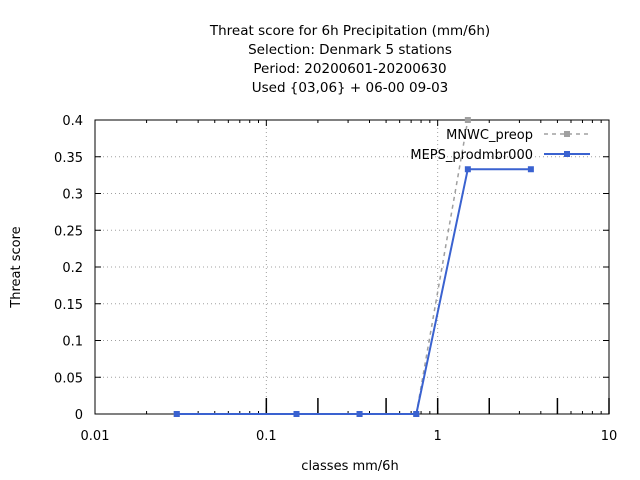 The height and width of the screenshot is (480, 640). Describe the element at coordinates (68, 158) in the screenshot. I see `y-tick-label: 0.35` at that location.